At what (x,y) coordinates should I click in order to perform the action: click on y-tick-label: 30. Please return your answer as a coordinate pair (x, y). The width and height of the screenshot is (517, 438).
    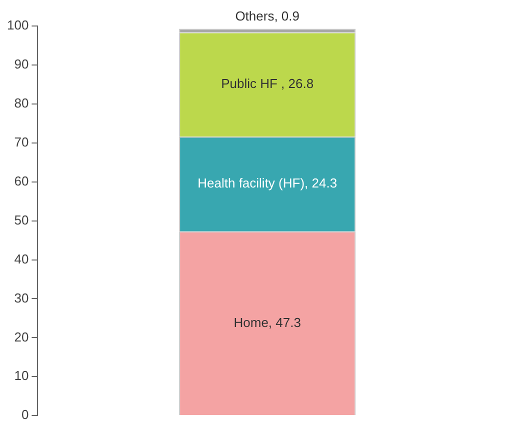
    Looking at the image, I should click on (21, 298).